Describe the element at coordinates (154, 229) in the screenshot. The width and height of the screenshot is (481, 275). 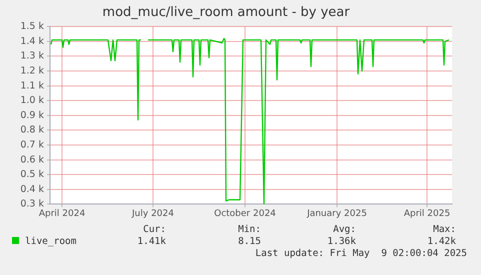
I see `text: Cur:` at that location.